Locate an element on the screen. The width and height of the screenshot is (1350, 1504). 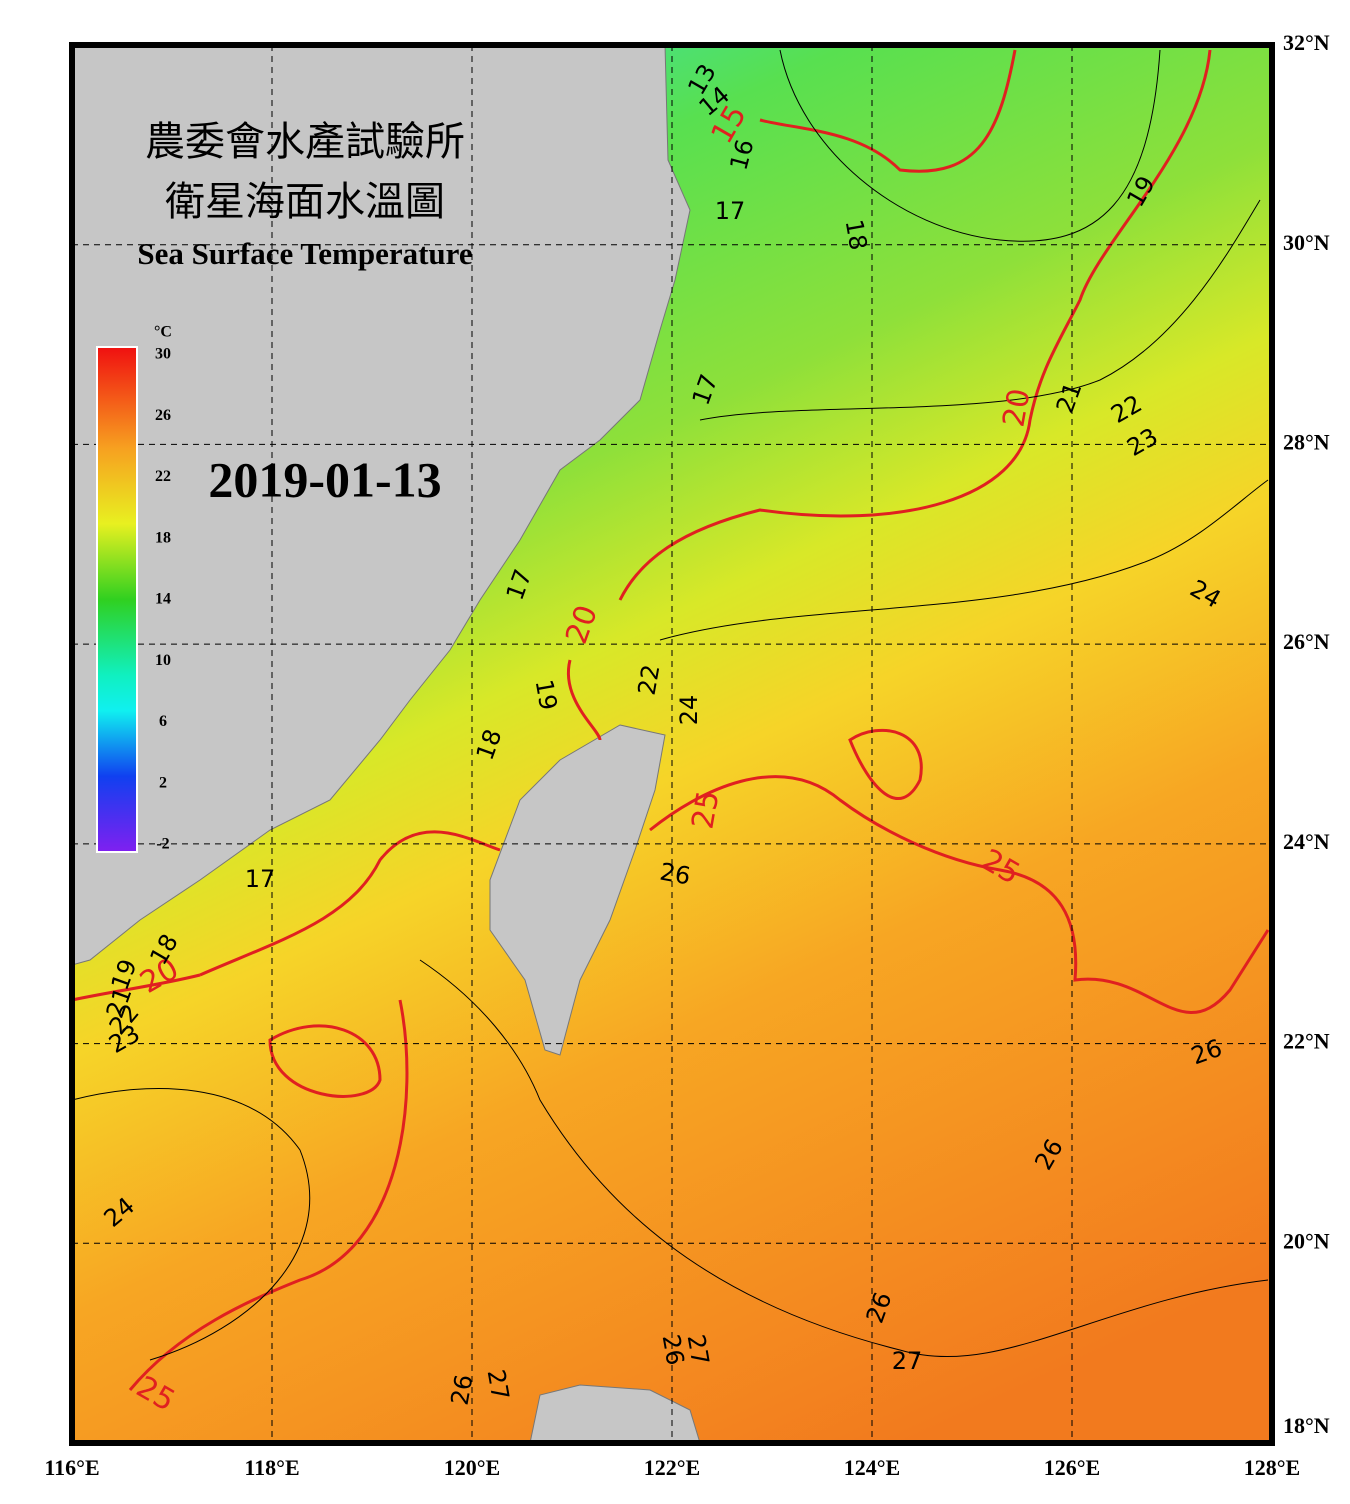
date: 2019-01-13 is located at coordinates (324, 479).